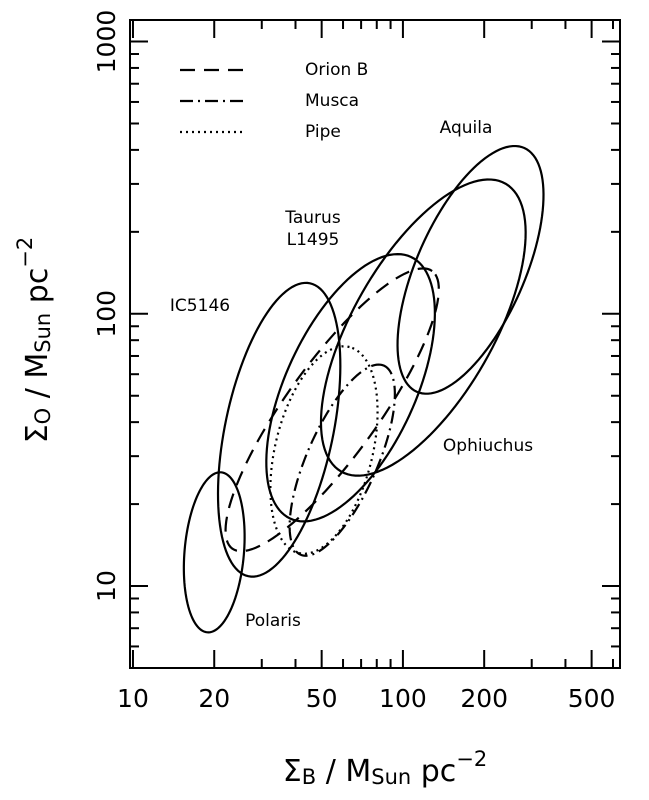 This screenshot has height=800, width=649. What do you see at coordinates (43, 416) in the screenshot?
I see `axis-title-part: O` at bounding box center [43, 416].